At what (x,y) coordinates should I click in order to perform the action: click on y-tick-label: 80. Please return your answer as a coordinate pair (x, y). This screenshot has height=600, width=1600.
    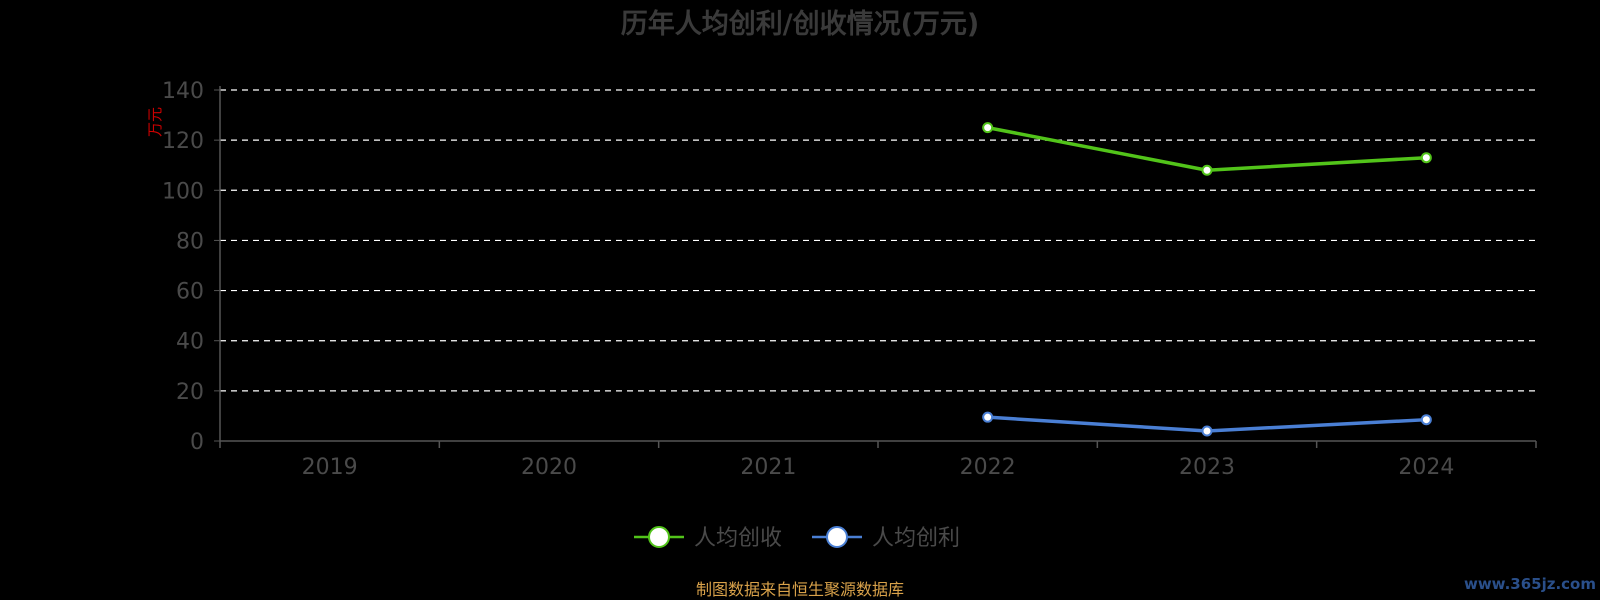
    Looking at the image, I should click on (190, 241).